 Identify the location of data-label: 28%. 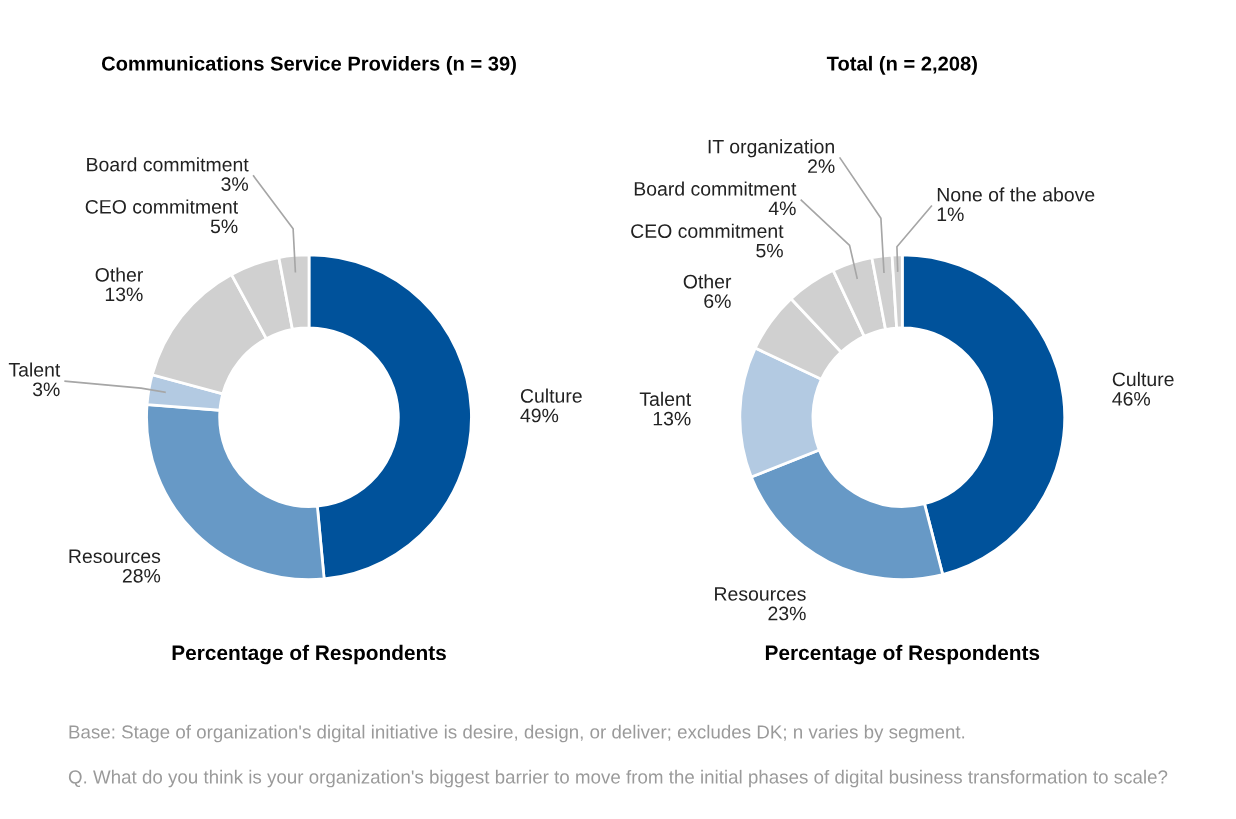
(141, 575).